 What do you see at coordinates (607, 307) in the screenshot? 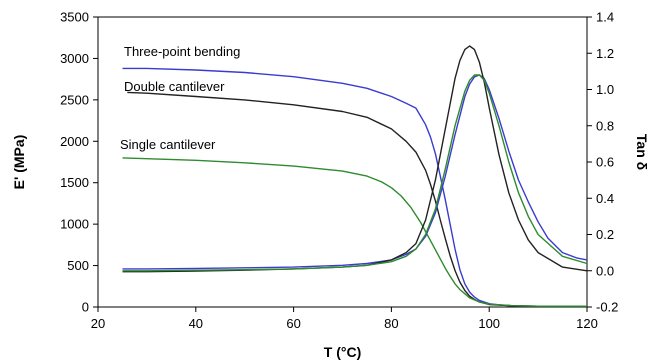
I see `y2-tick-label: -0.2` at bounding box center [607, 307].